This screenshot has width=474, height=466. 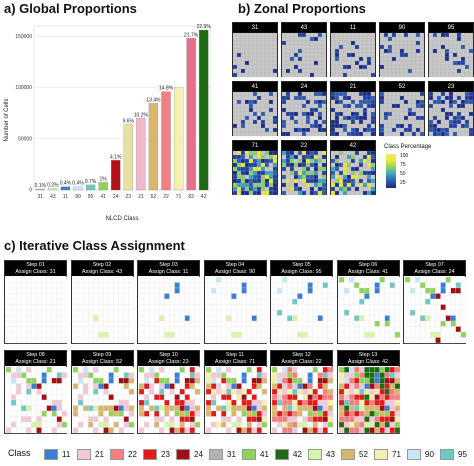 What do you see at coordinates (166, 89) in the screenshot?
I see `bar-value-label: 14.8%` at bounding box center [166, 89].